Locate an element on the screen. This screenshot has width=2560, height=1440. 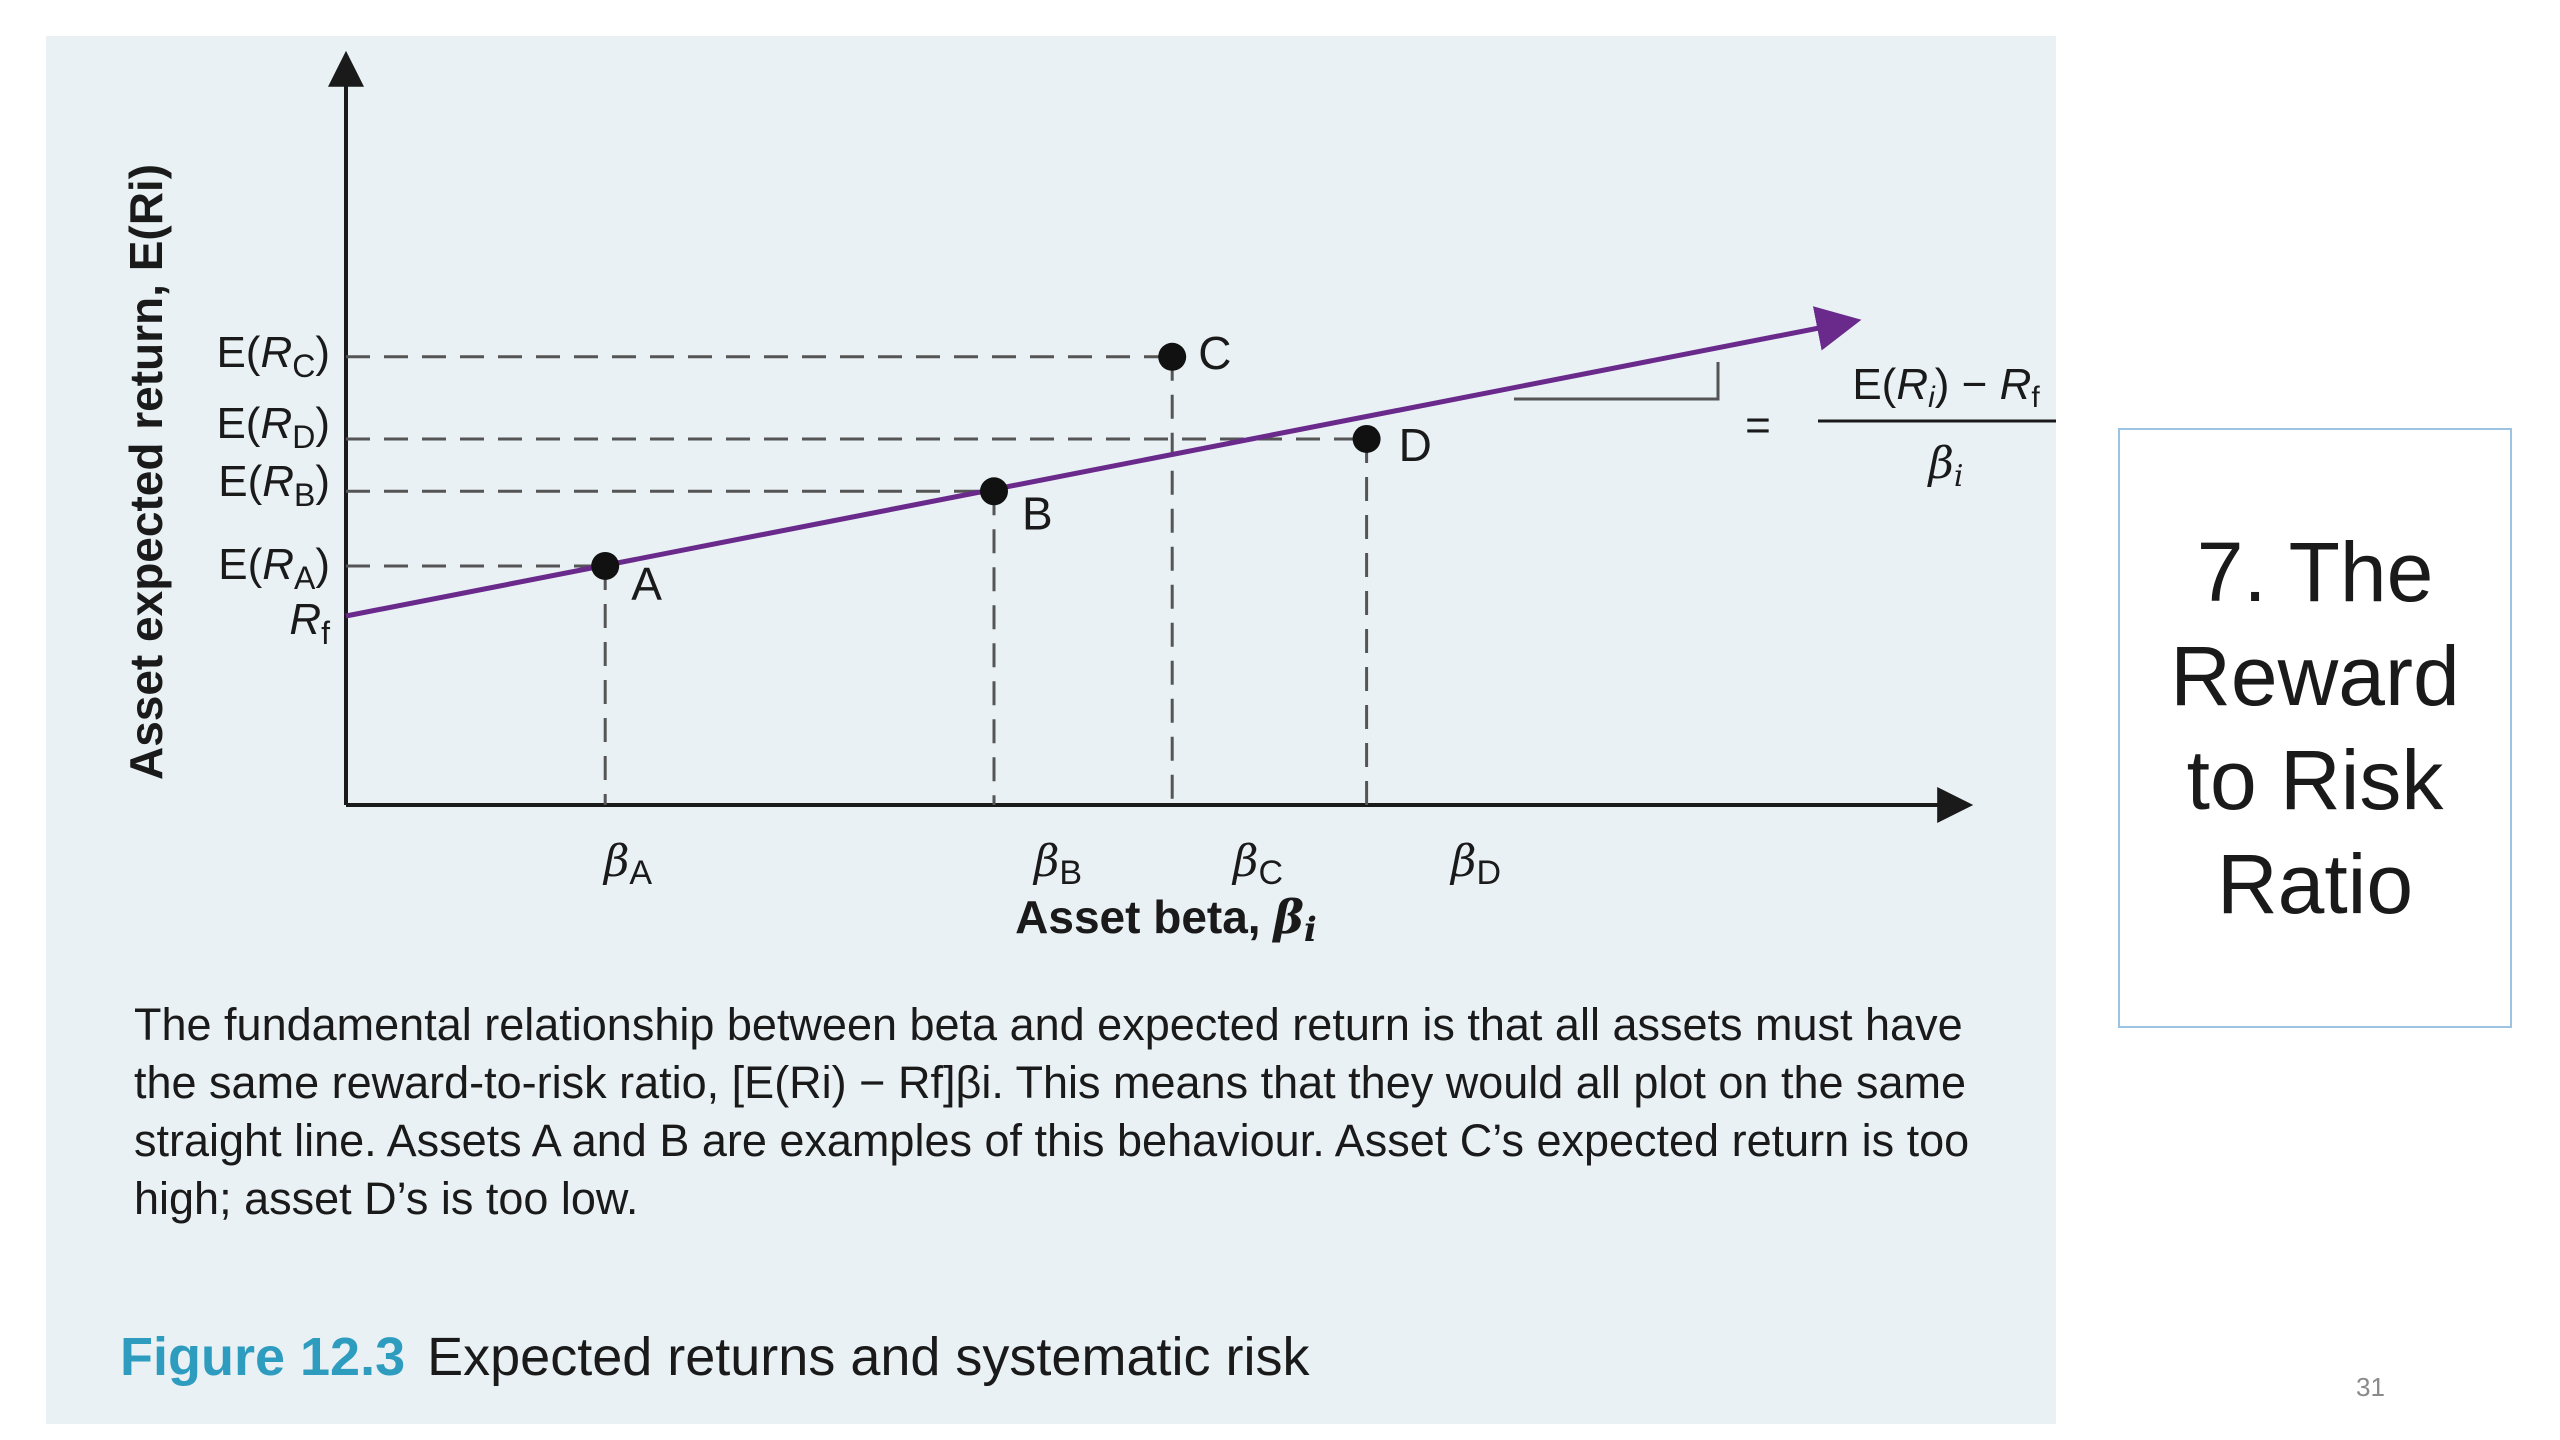
reward-to-risk-line is located at coordinates (1103, 462).